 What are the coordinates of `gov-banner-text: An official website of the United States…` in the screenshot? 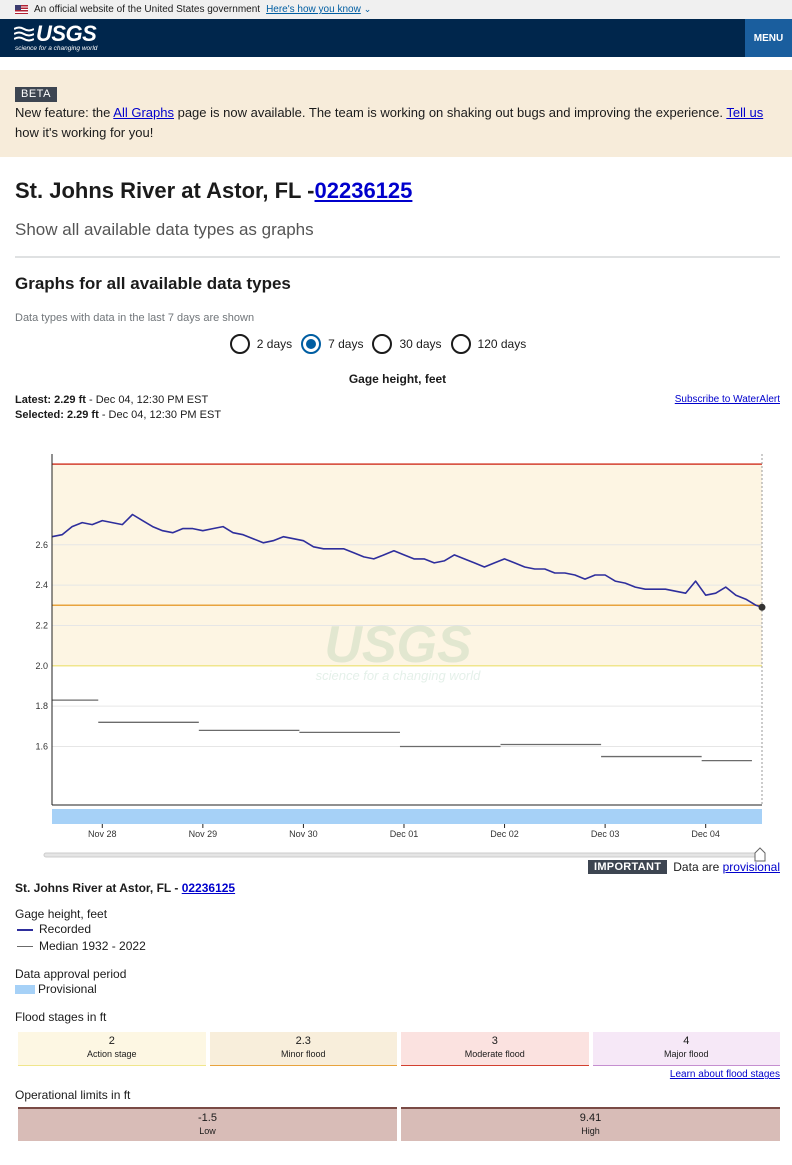 It's located at (147, 9).